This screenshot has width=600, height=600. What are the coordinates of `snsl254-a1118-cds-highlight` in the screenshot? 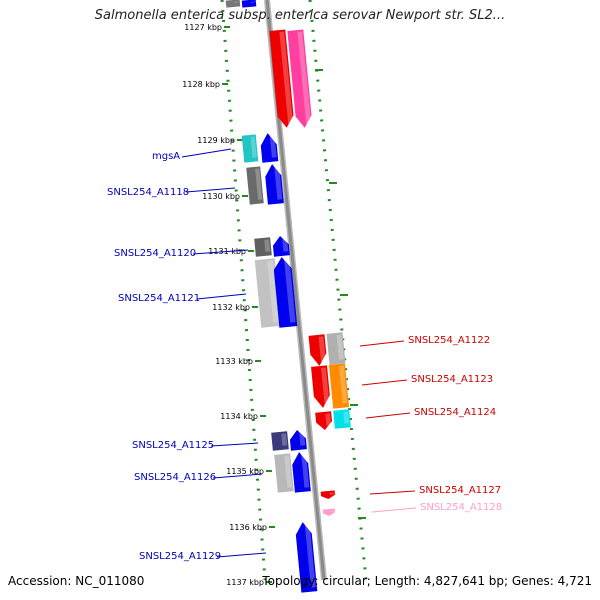 It's located at (278, 182).